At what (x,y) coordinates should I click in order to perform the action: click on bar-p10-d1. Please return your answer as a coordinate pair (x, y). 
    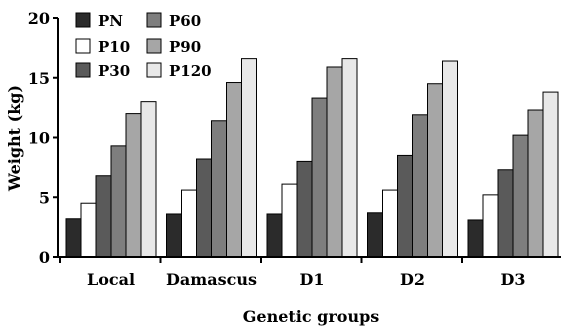
    Looking at the image, I should click on (289, 220).